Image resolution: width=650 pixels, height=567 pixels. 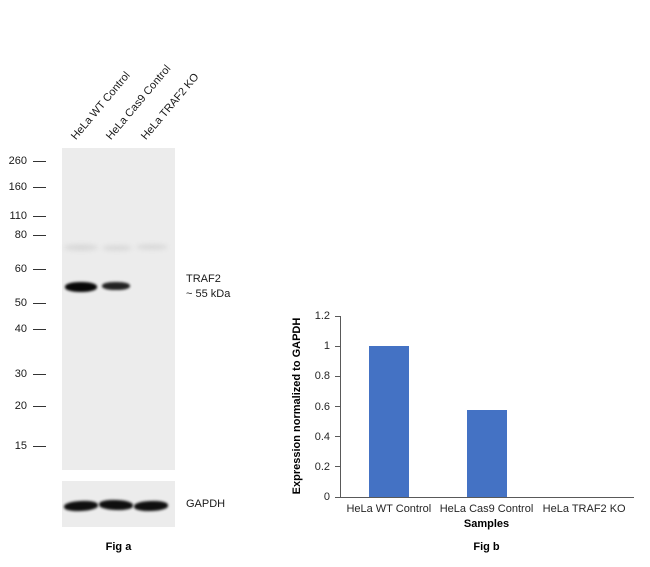 What do you see at coordinates (20, 235) in the screenshot?
I see `mw-value: 80` at bounding box center [20, 235].